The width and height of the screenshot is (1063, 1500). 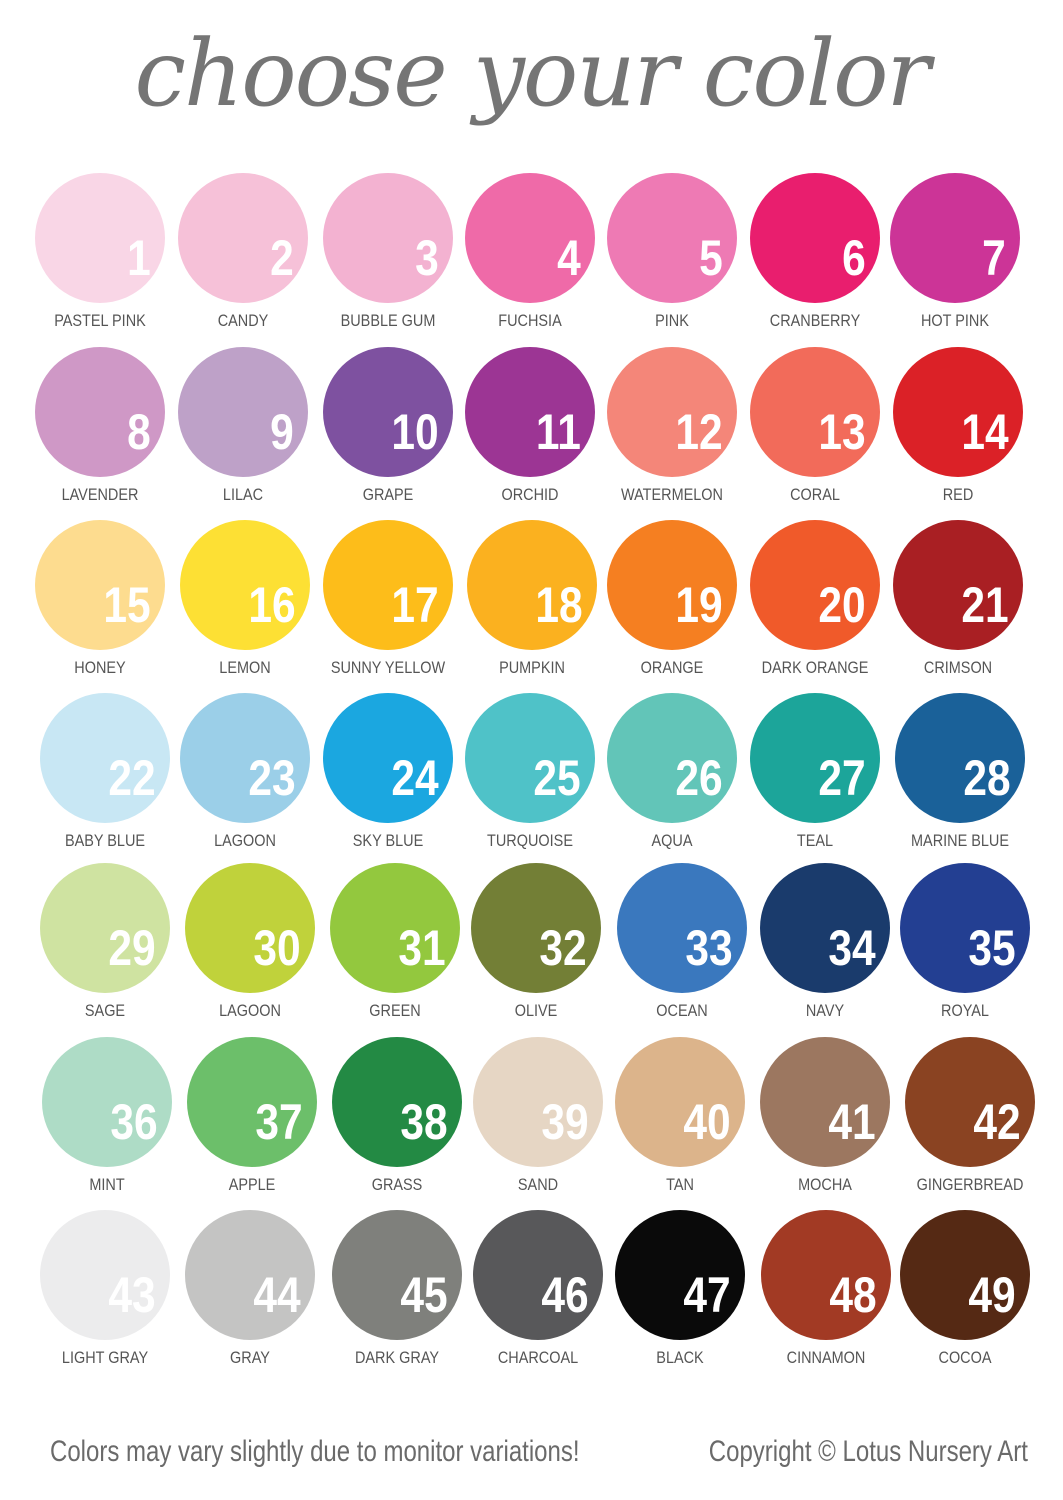 I want to click on color-name: BUBBLE GUM, so click(x=388, y=320).